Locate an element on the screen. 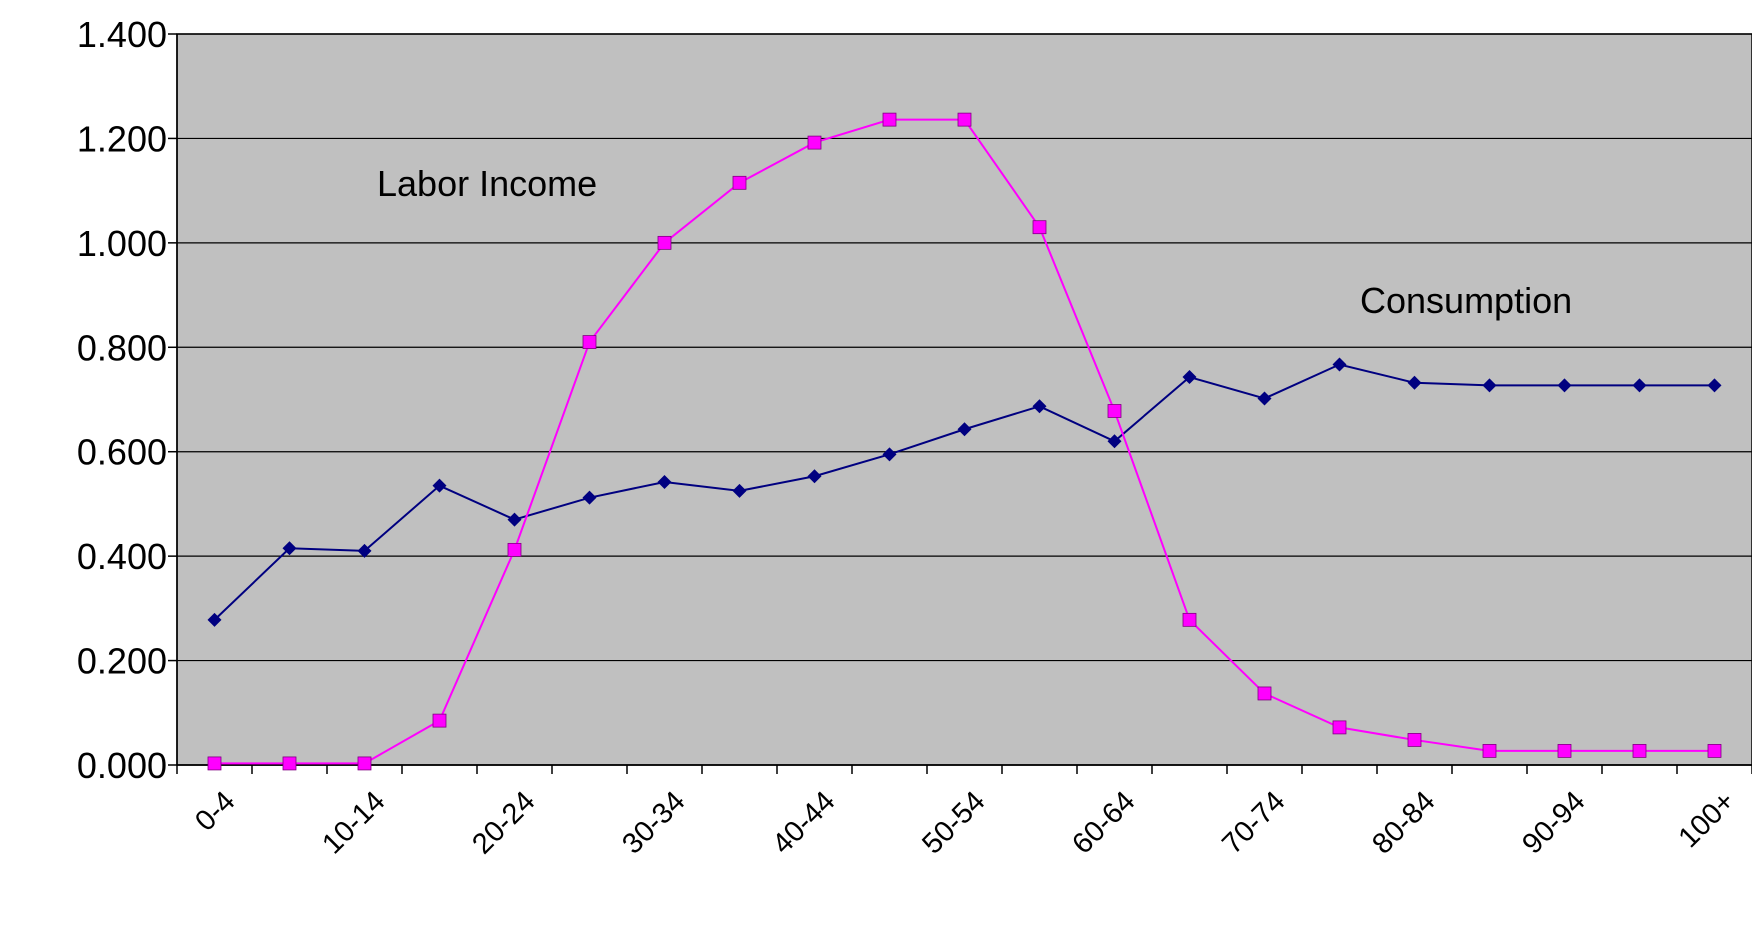 This screenshot has width=1752, height=934. x-tick-label: 90-94 is located at coordinates (1553, 822).